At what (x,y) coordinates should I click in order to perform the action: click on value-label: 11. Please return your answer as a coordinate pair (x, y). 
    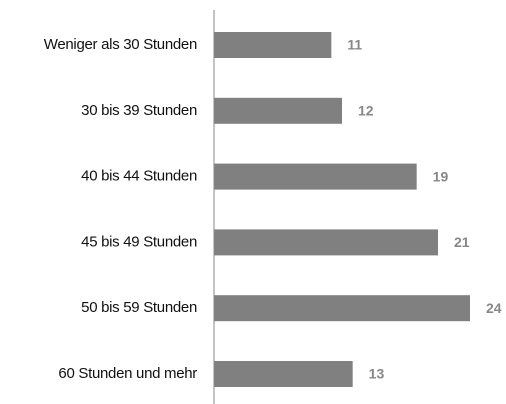
    Looking at the image, I should click on (354, 45).